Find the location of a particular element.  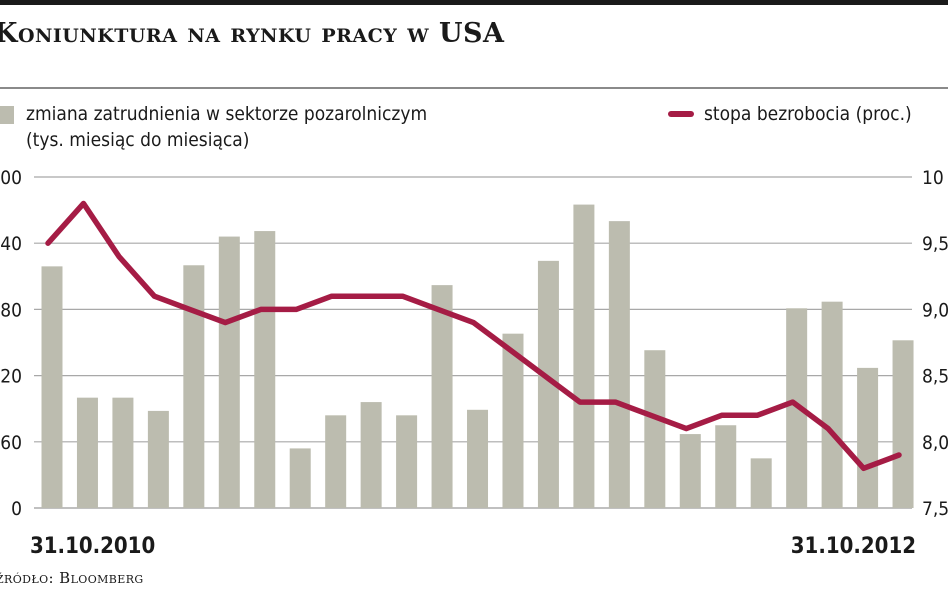

y-left-tick-label: 120 is located at coordinates (11, 377).